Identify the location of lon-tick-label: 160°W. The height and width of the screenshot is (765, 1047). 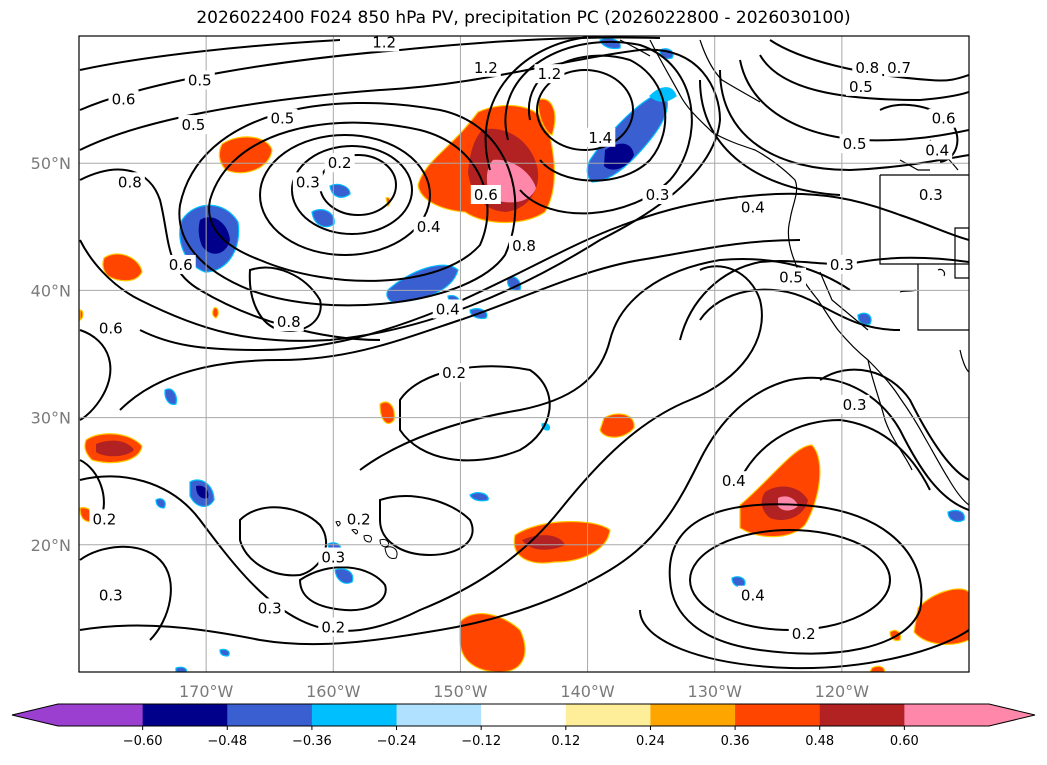
(333, 691).